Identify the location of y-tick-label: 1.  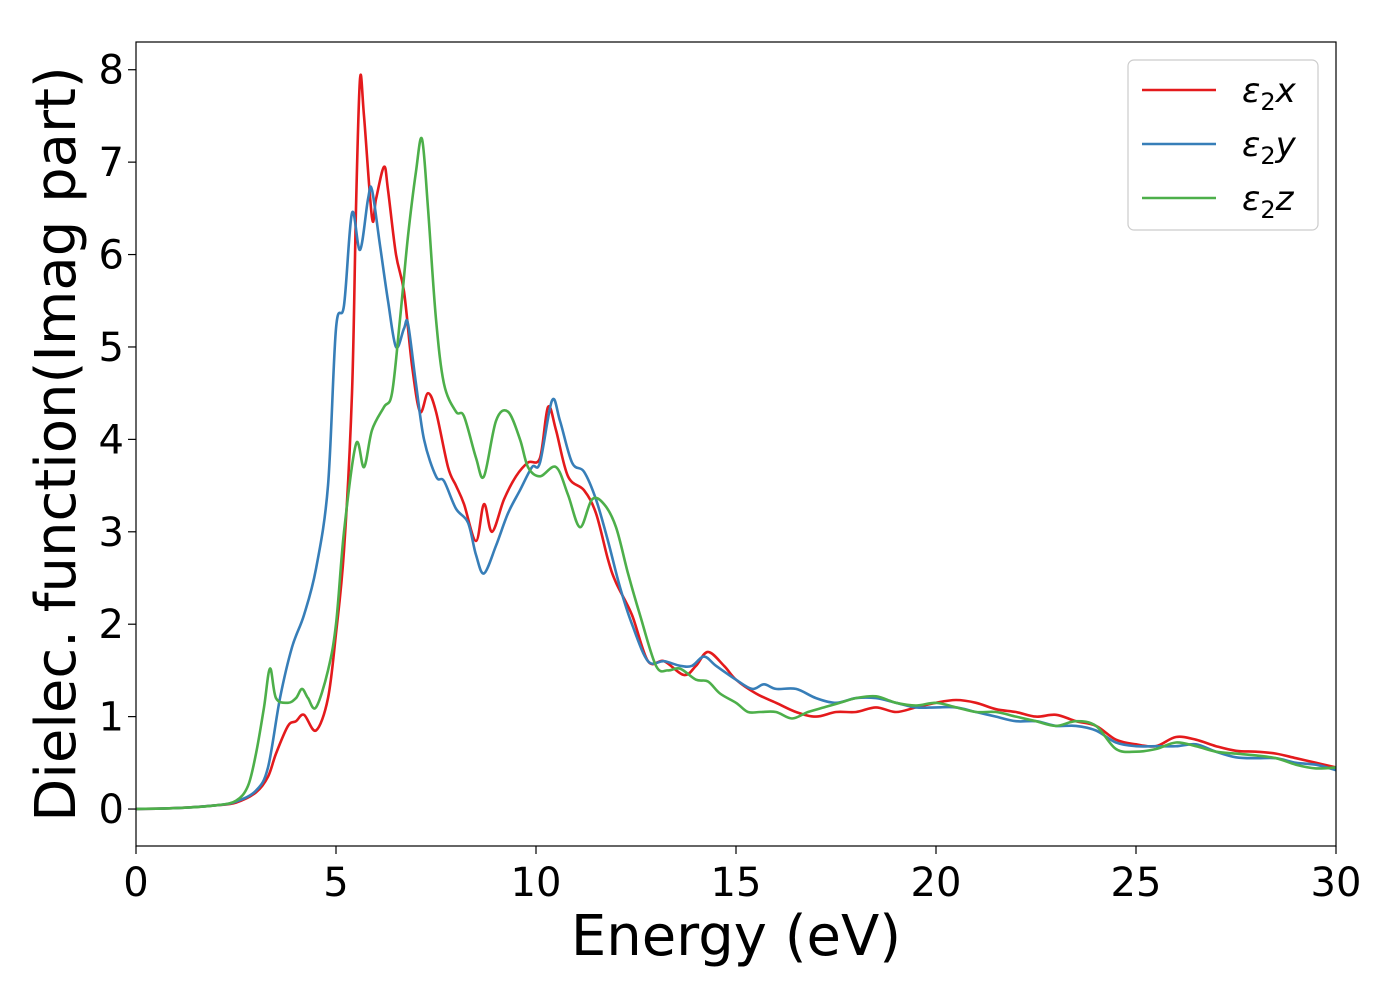
(111, 718).